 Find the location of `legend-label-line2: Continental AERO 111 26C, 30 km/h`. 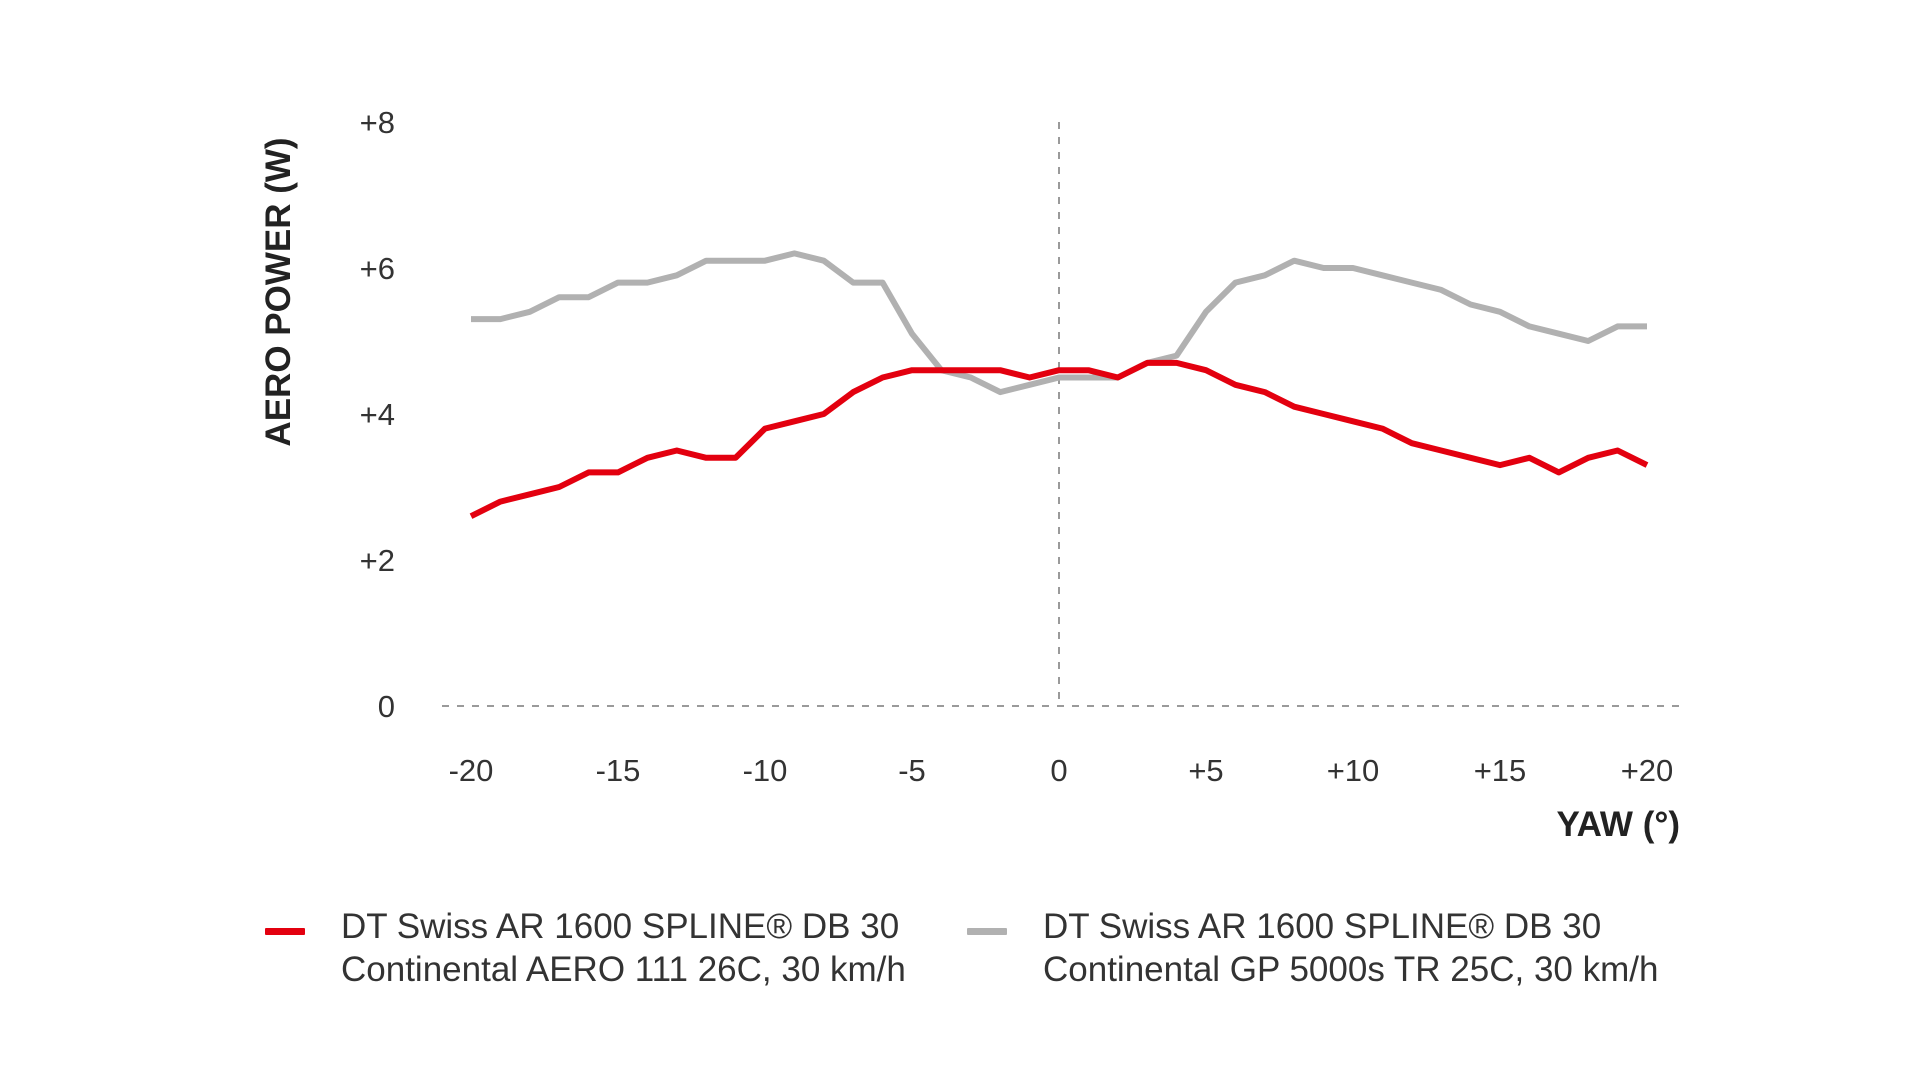

legend-label-line2: Continental AERO 111 26C, 30 km/h is located at coordinates (623, 969).